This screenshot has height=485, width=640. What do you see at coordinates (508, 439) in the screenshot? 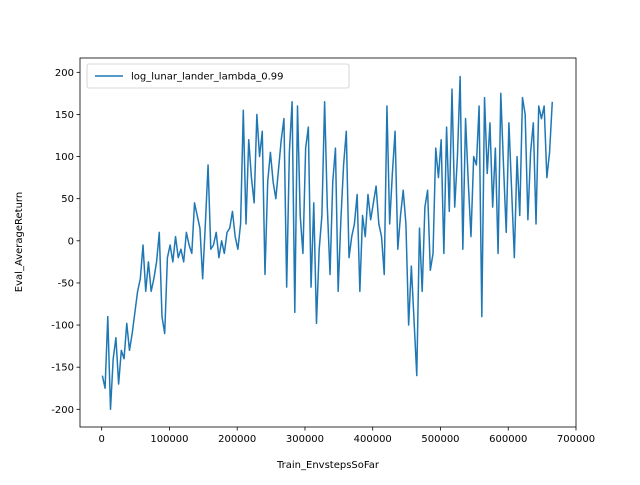
I see `x-tick-label: 600000` at bounding box center [508, 439].